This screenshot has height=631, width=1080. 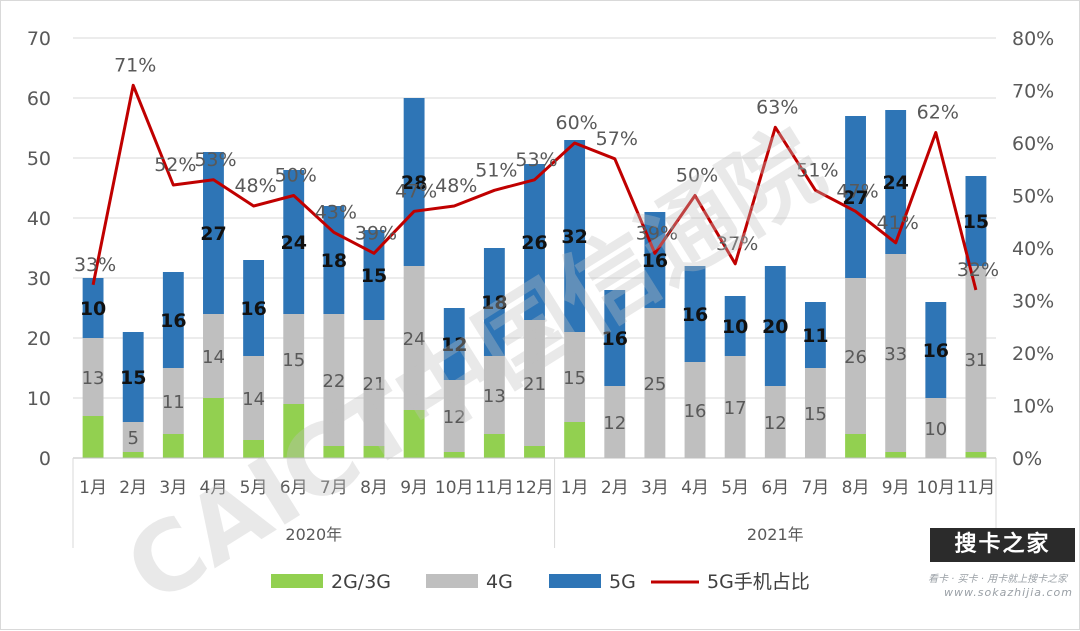 What do you see at coordinates (777, 107) in the screenshot?
I see `line-data-label: 63%` at bounding box center [777, 107].